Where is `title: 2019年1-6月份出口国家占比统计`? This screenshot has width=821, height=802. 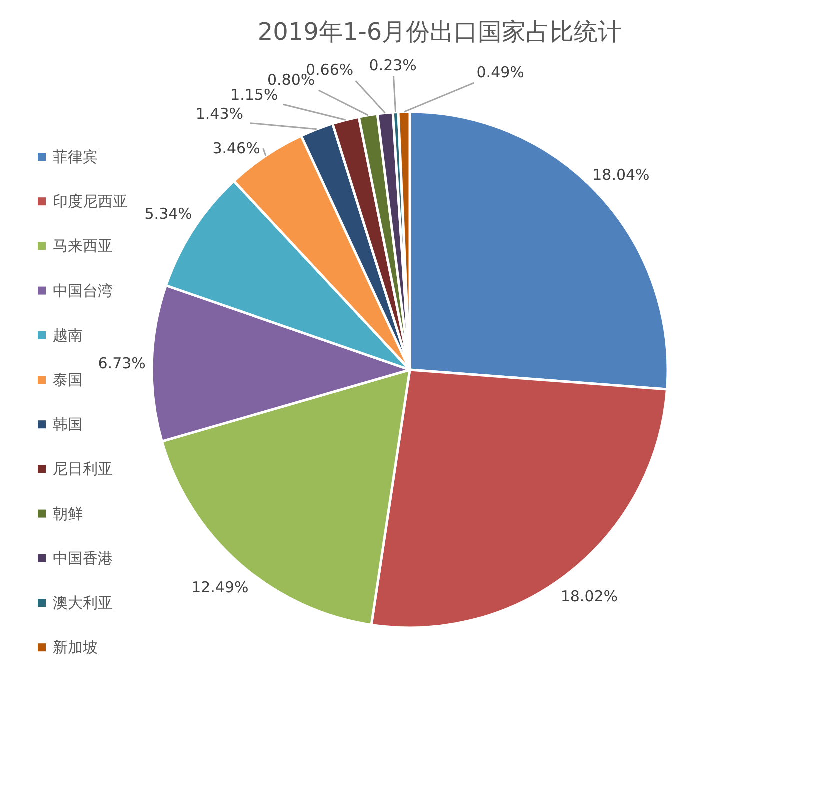 title: 2019年1-6月份出口国家占比统计 is located at coordinates (440, 32).